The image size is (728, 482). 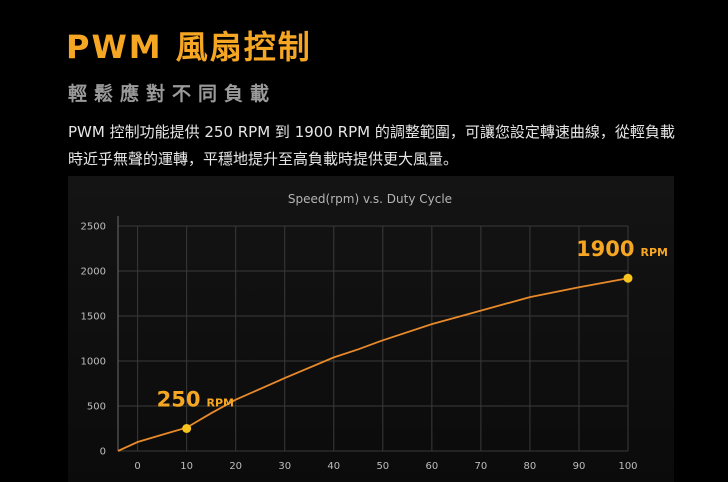 I want to click on y-tick-label: 0, so click(x=103, y=452).